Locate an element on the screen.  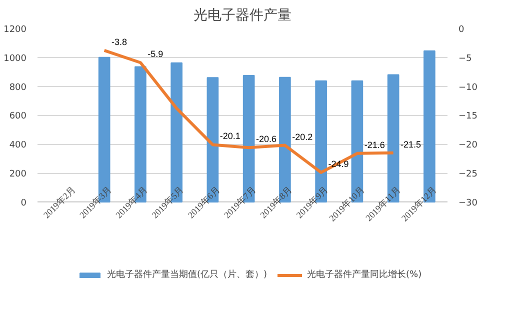
y-tick-label: 400 is located at coordinates (18, 145).